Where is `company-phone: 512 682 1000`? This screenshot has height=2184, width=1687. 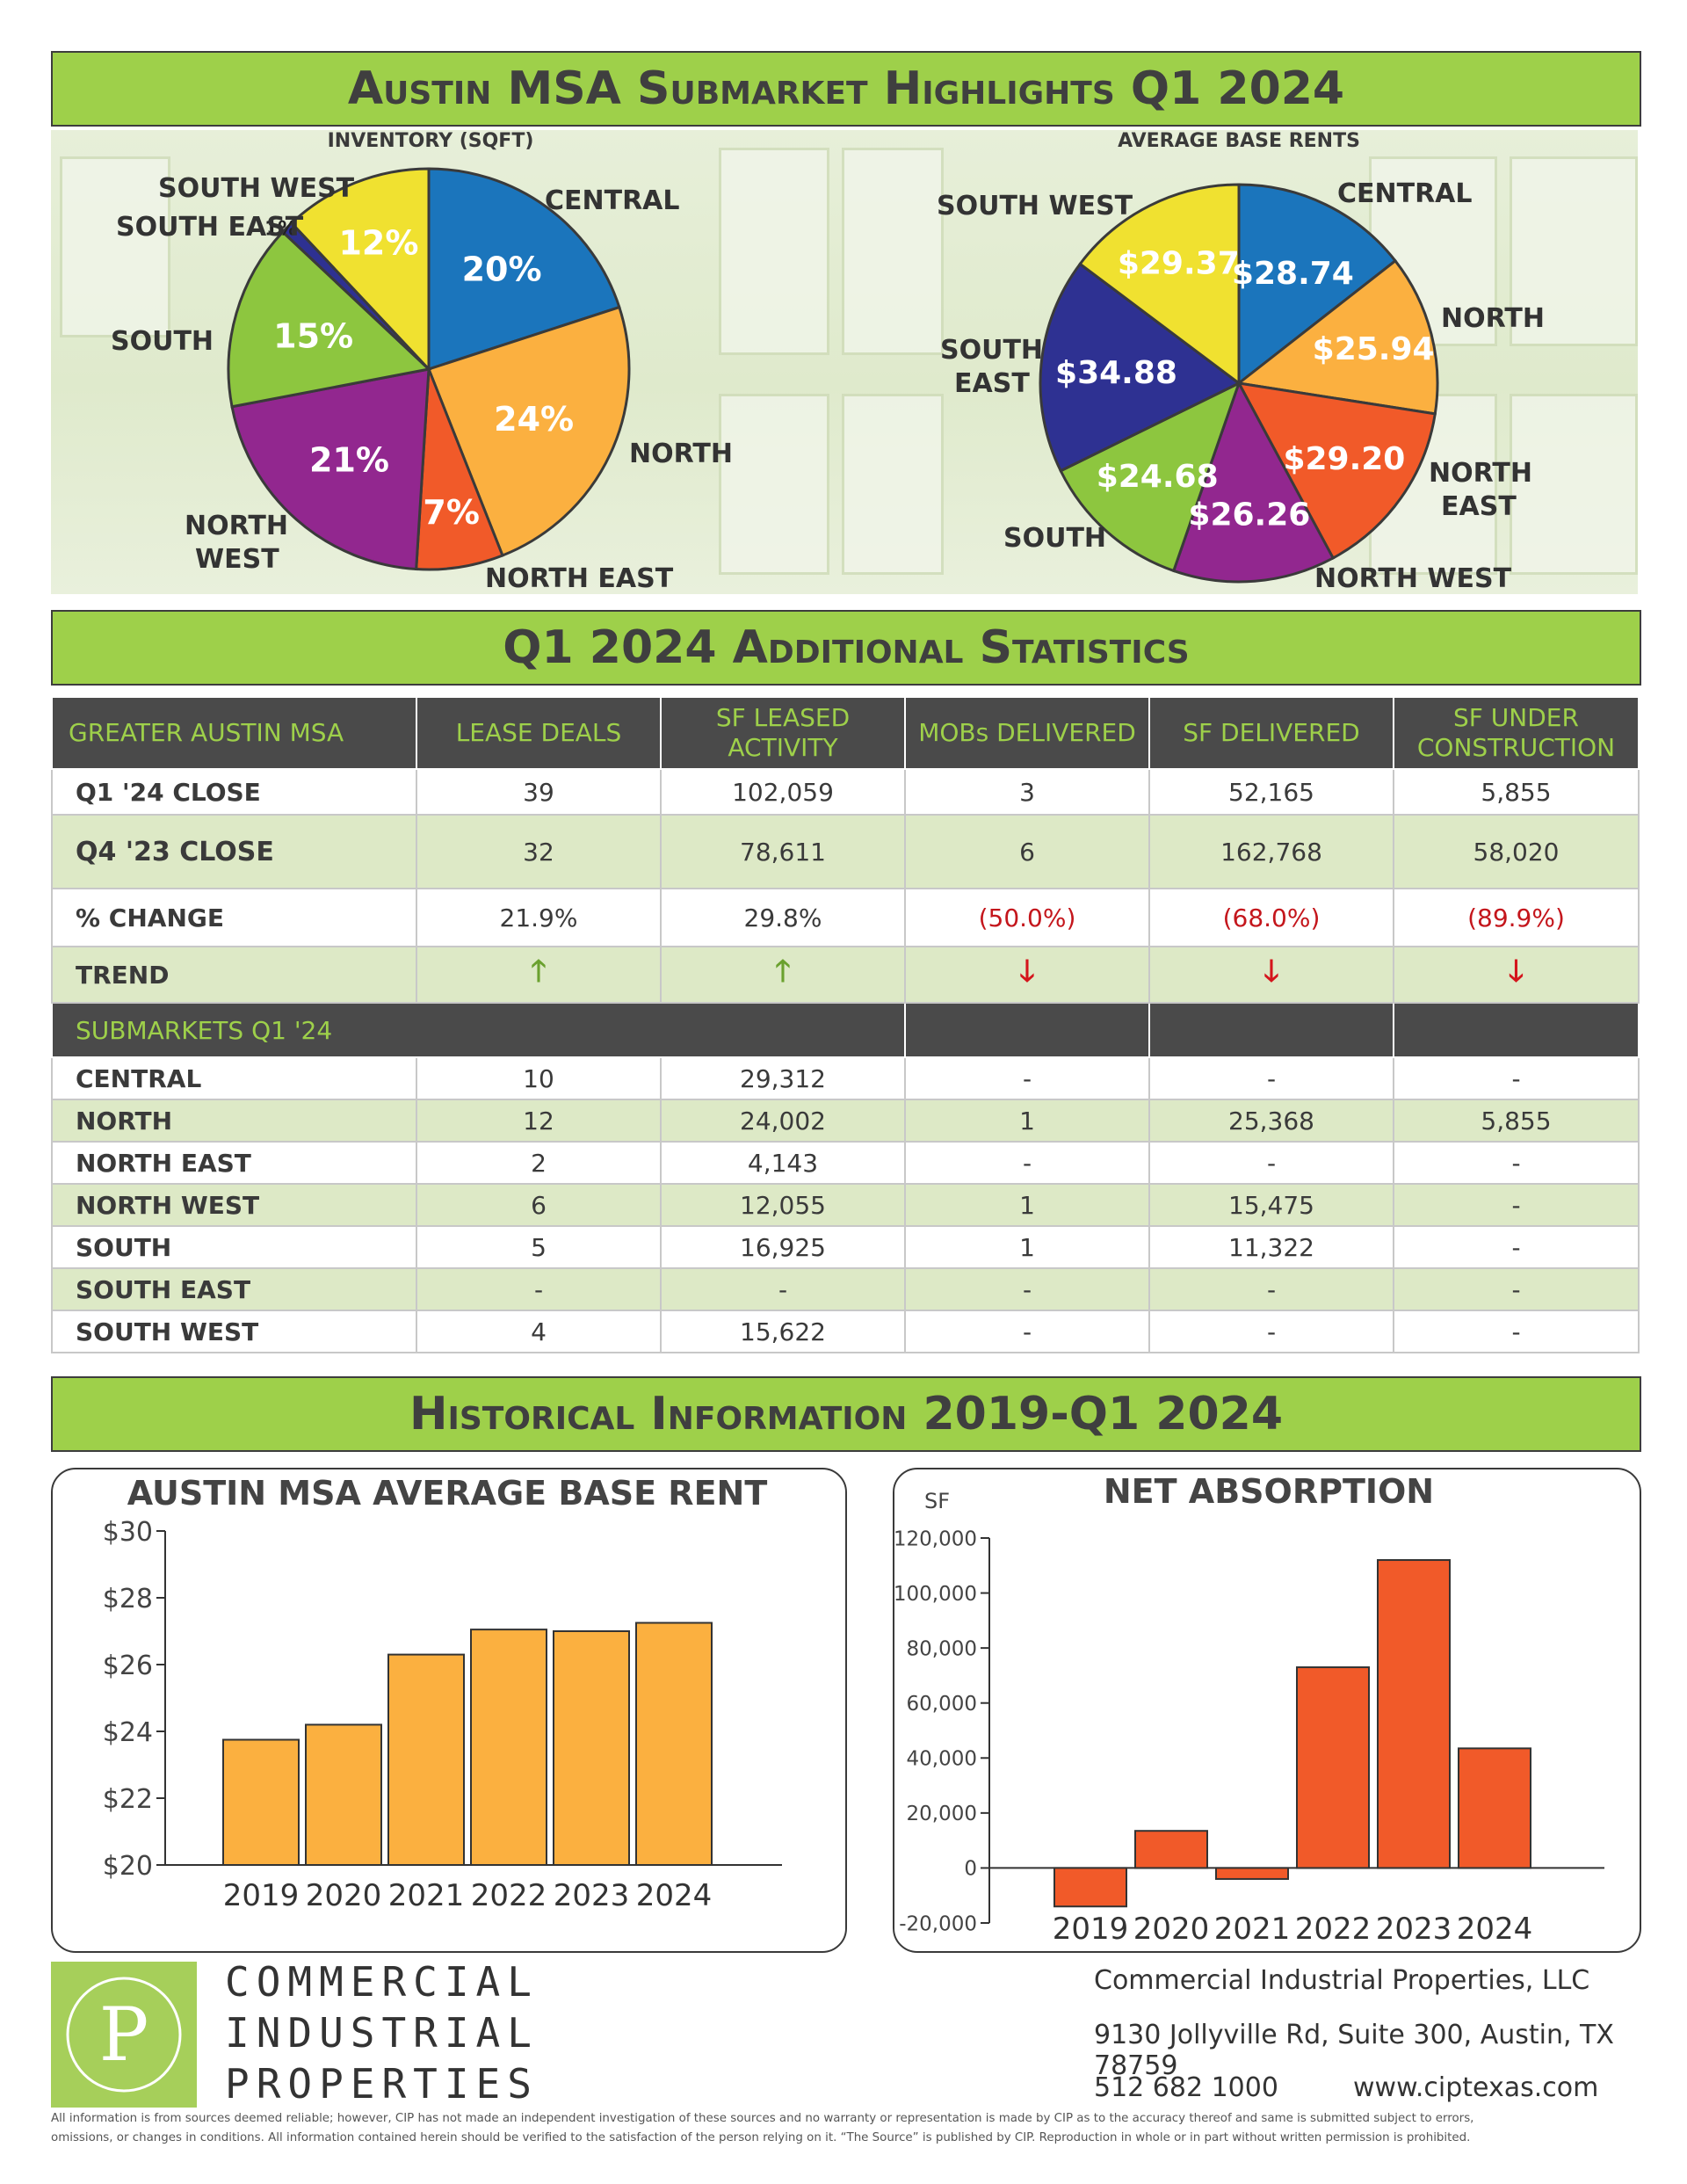 company-phone: 512 682 1000 is located at coordinates (1186, 2087).